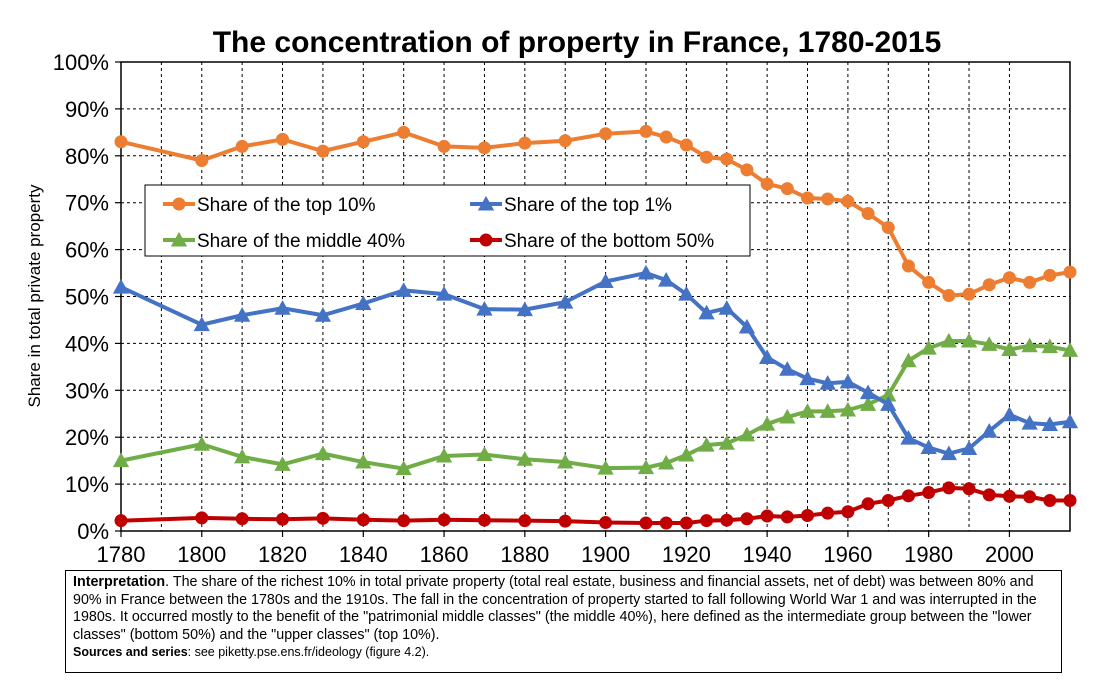  I want to click on legend-entry: Share of the bottom 50%, so click(592, 241).